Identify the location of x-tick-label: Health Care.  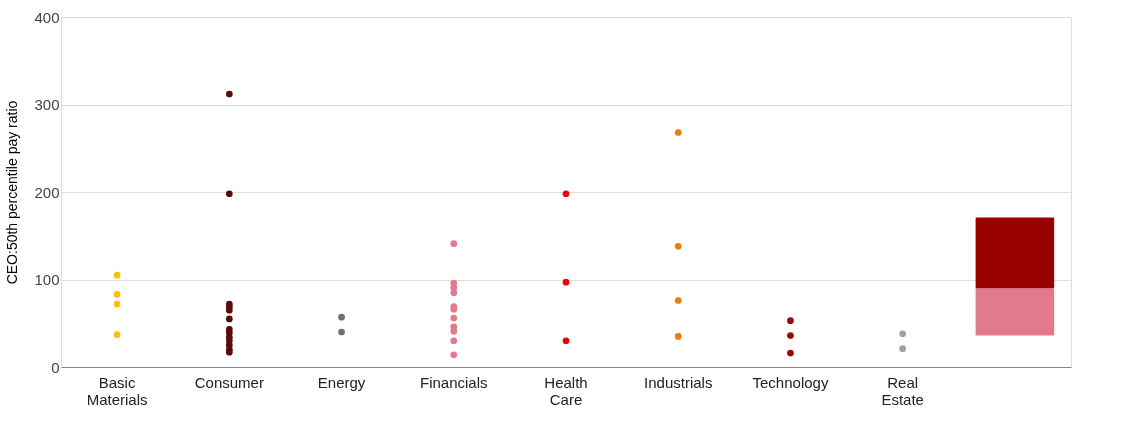
(566, 390).